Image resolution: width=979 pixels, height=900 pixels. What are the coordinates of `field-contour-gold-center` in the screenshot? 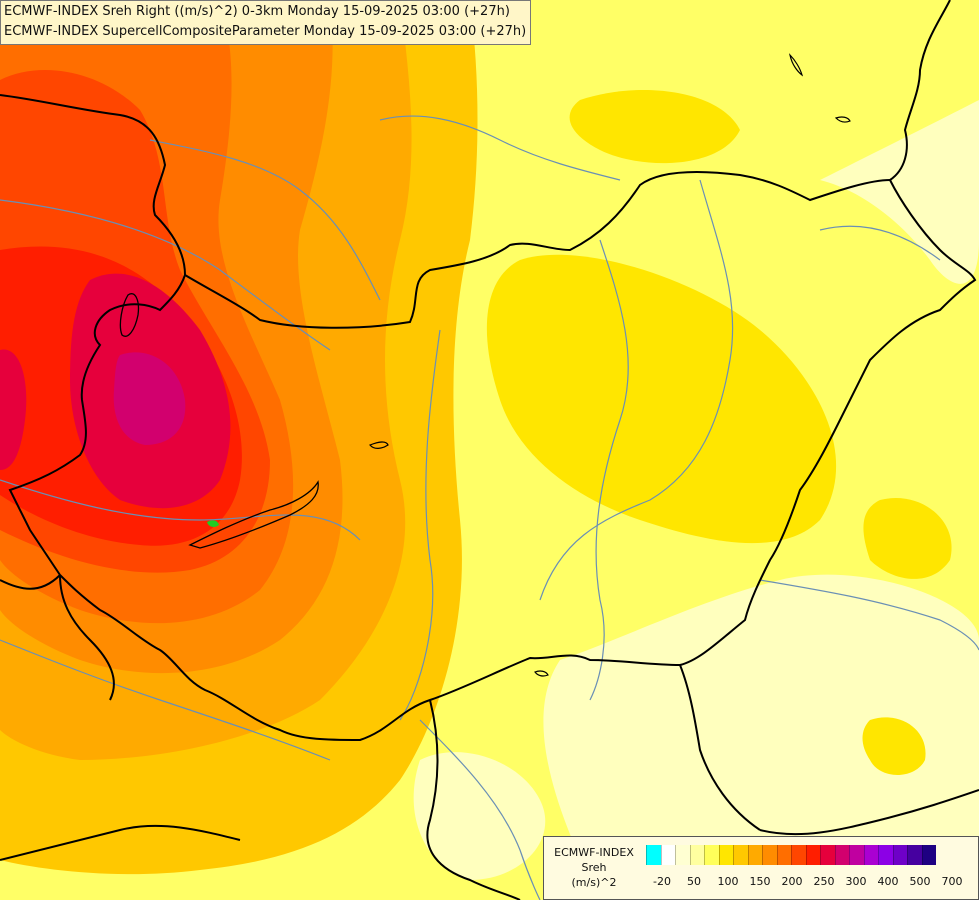 It's located at (661, 399).